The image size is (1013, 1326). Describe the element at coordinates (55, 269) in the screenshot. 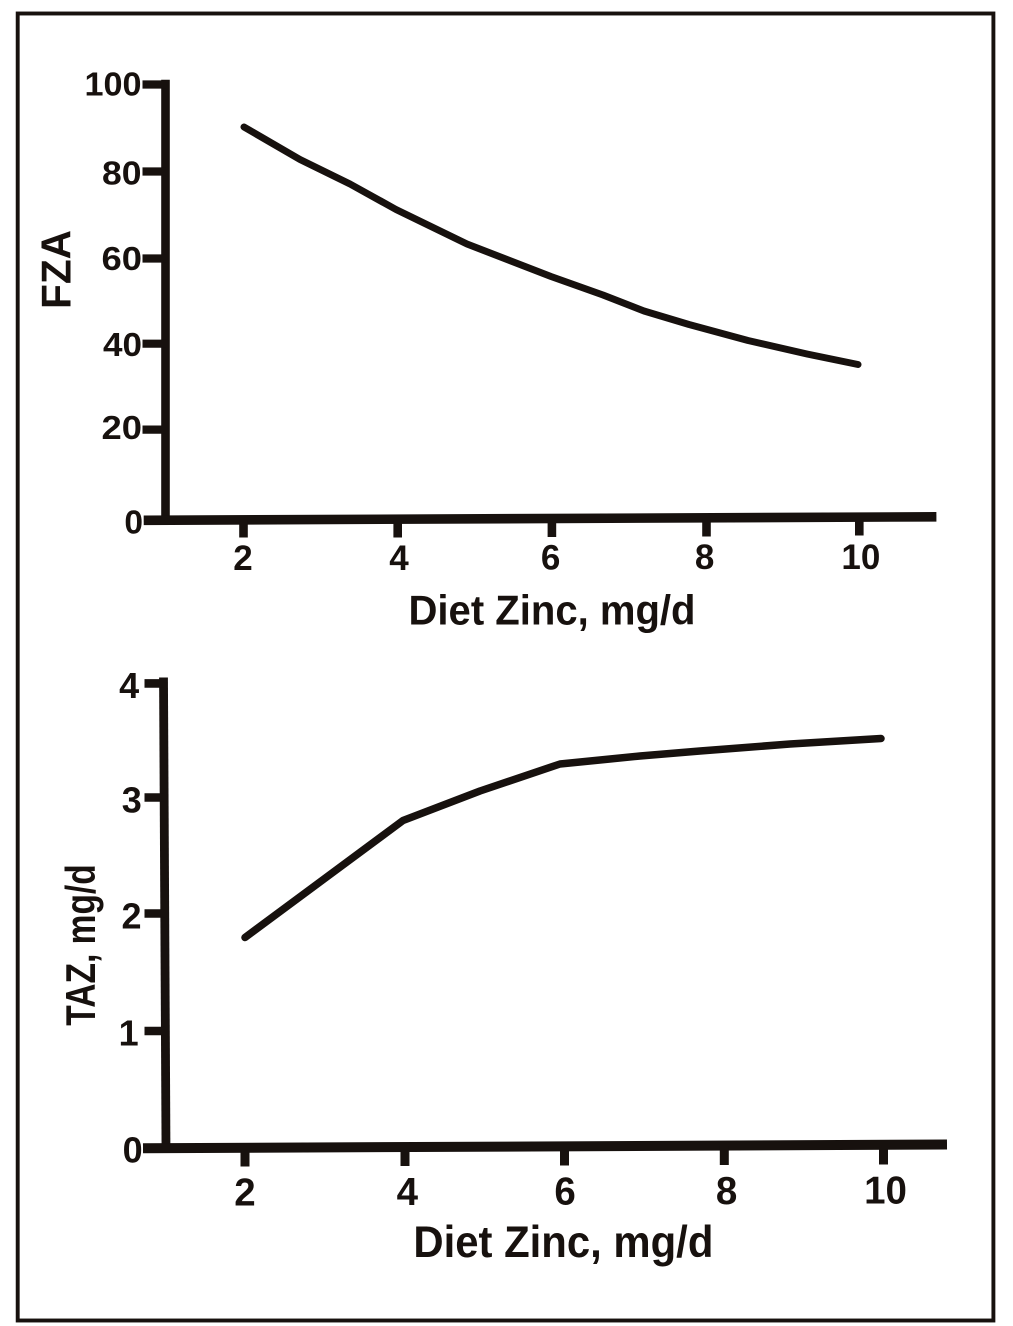

I see `svg-text: FZA` at that location.